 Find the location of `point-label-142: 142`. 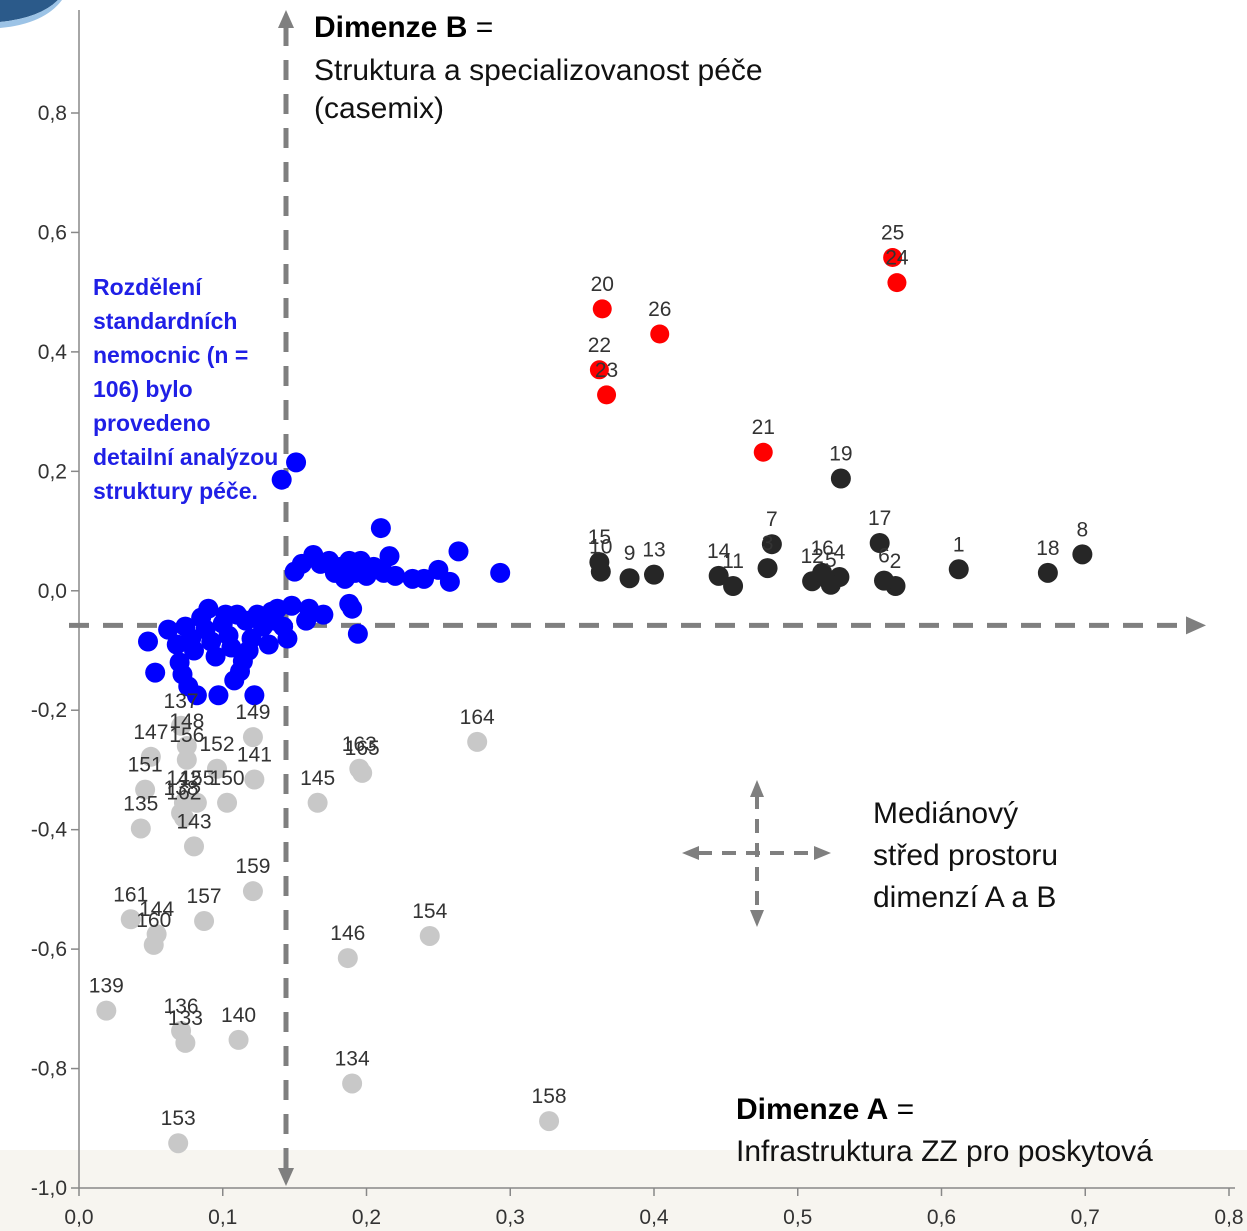

point-label-142: 142 is located at coordinates (183, 778).